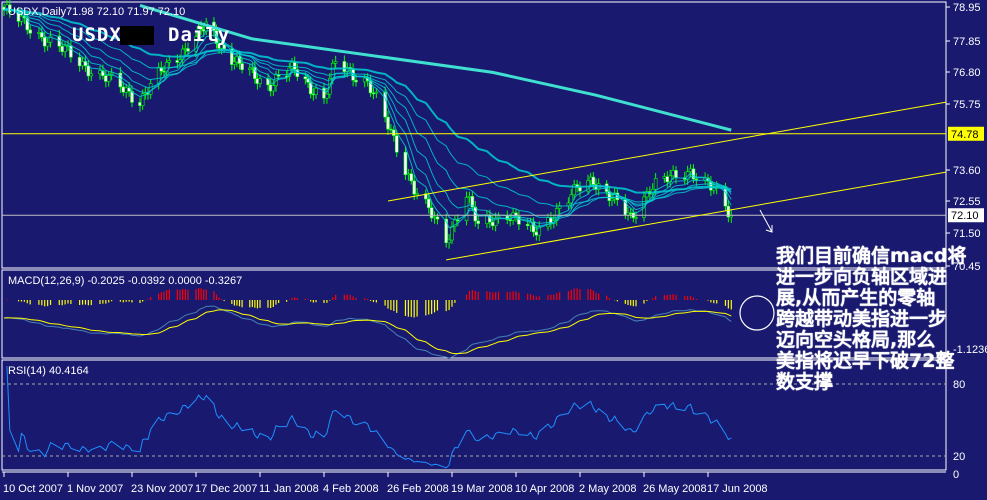  Describe the element at coordinates (675, 489) in the screenshot. I see `time-tick-label: 26 May 2008` at that location.